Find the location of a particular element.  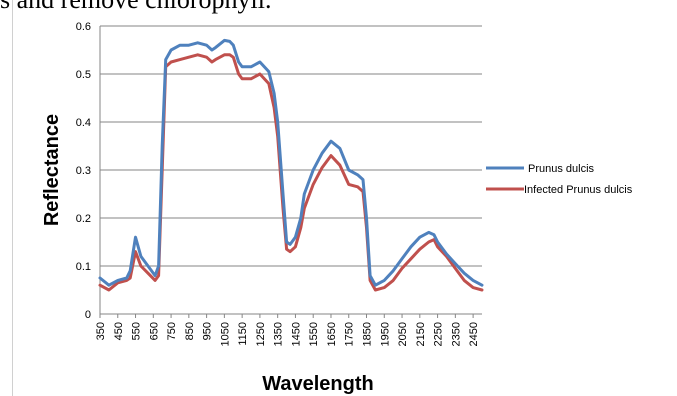

x-tick-label-1550: 1550 is located at coordinates (314, 334).